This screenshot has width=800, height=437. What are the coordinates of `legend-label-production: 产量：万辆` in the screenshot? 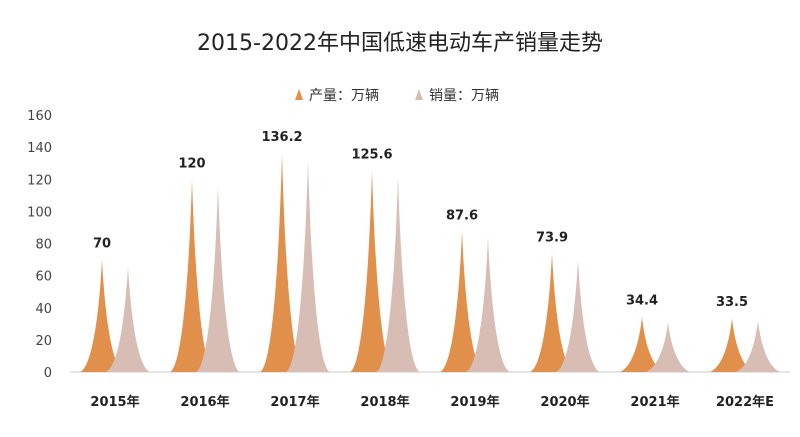 It's located at (344, 96).